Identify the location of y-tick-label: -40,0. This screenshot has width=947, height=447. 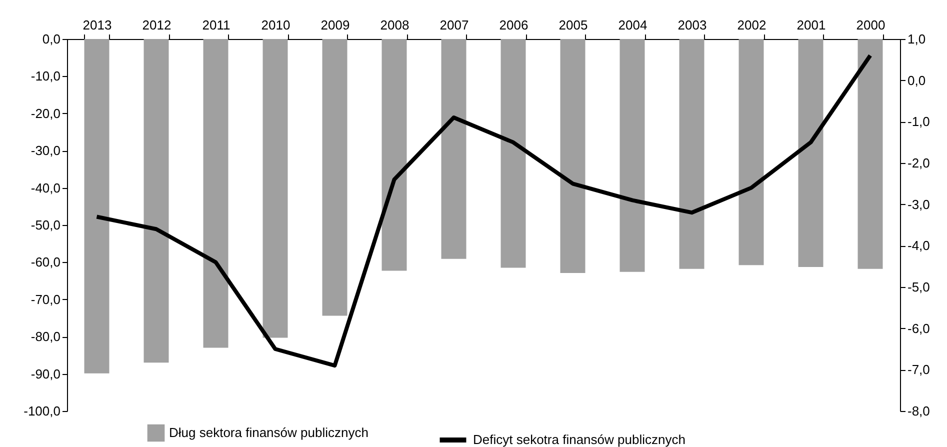
(45, 188).